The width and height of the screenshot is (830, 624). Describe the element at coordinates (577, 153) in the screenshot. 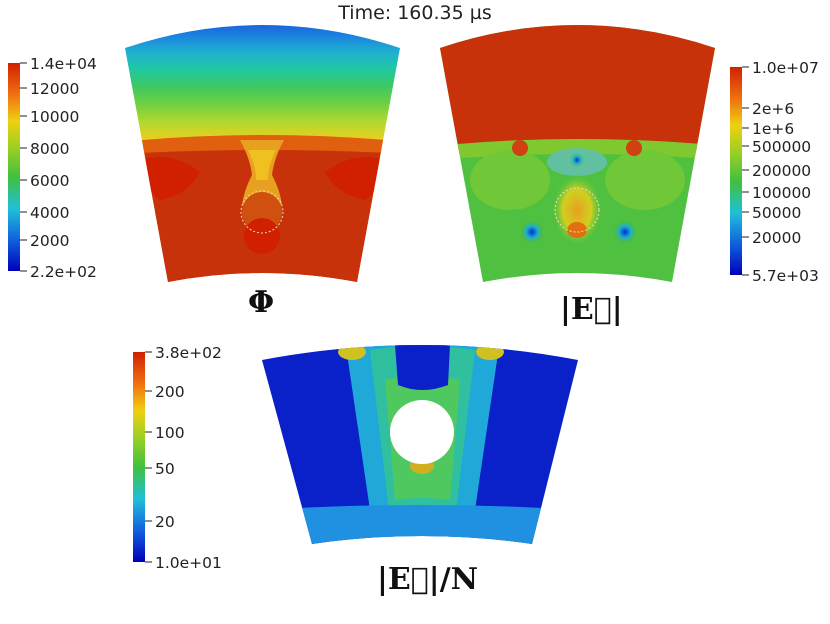

I see `electric-field-plot` at that location.